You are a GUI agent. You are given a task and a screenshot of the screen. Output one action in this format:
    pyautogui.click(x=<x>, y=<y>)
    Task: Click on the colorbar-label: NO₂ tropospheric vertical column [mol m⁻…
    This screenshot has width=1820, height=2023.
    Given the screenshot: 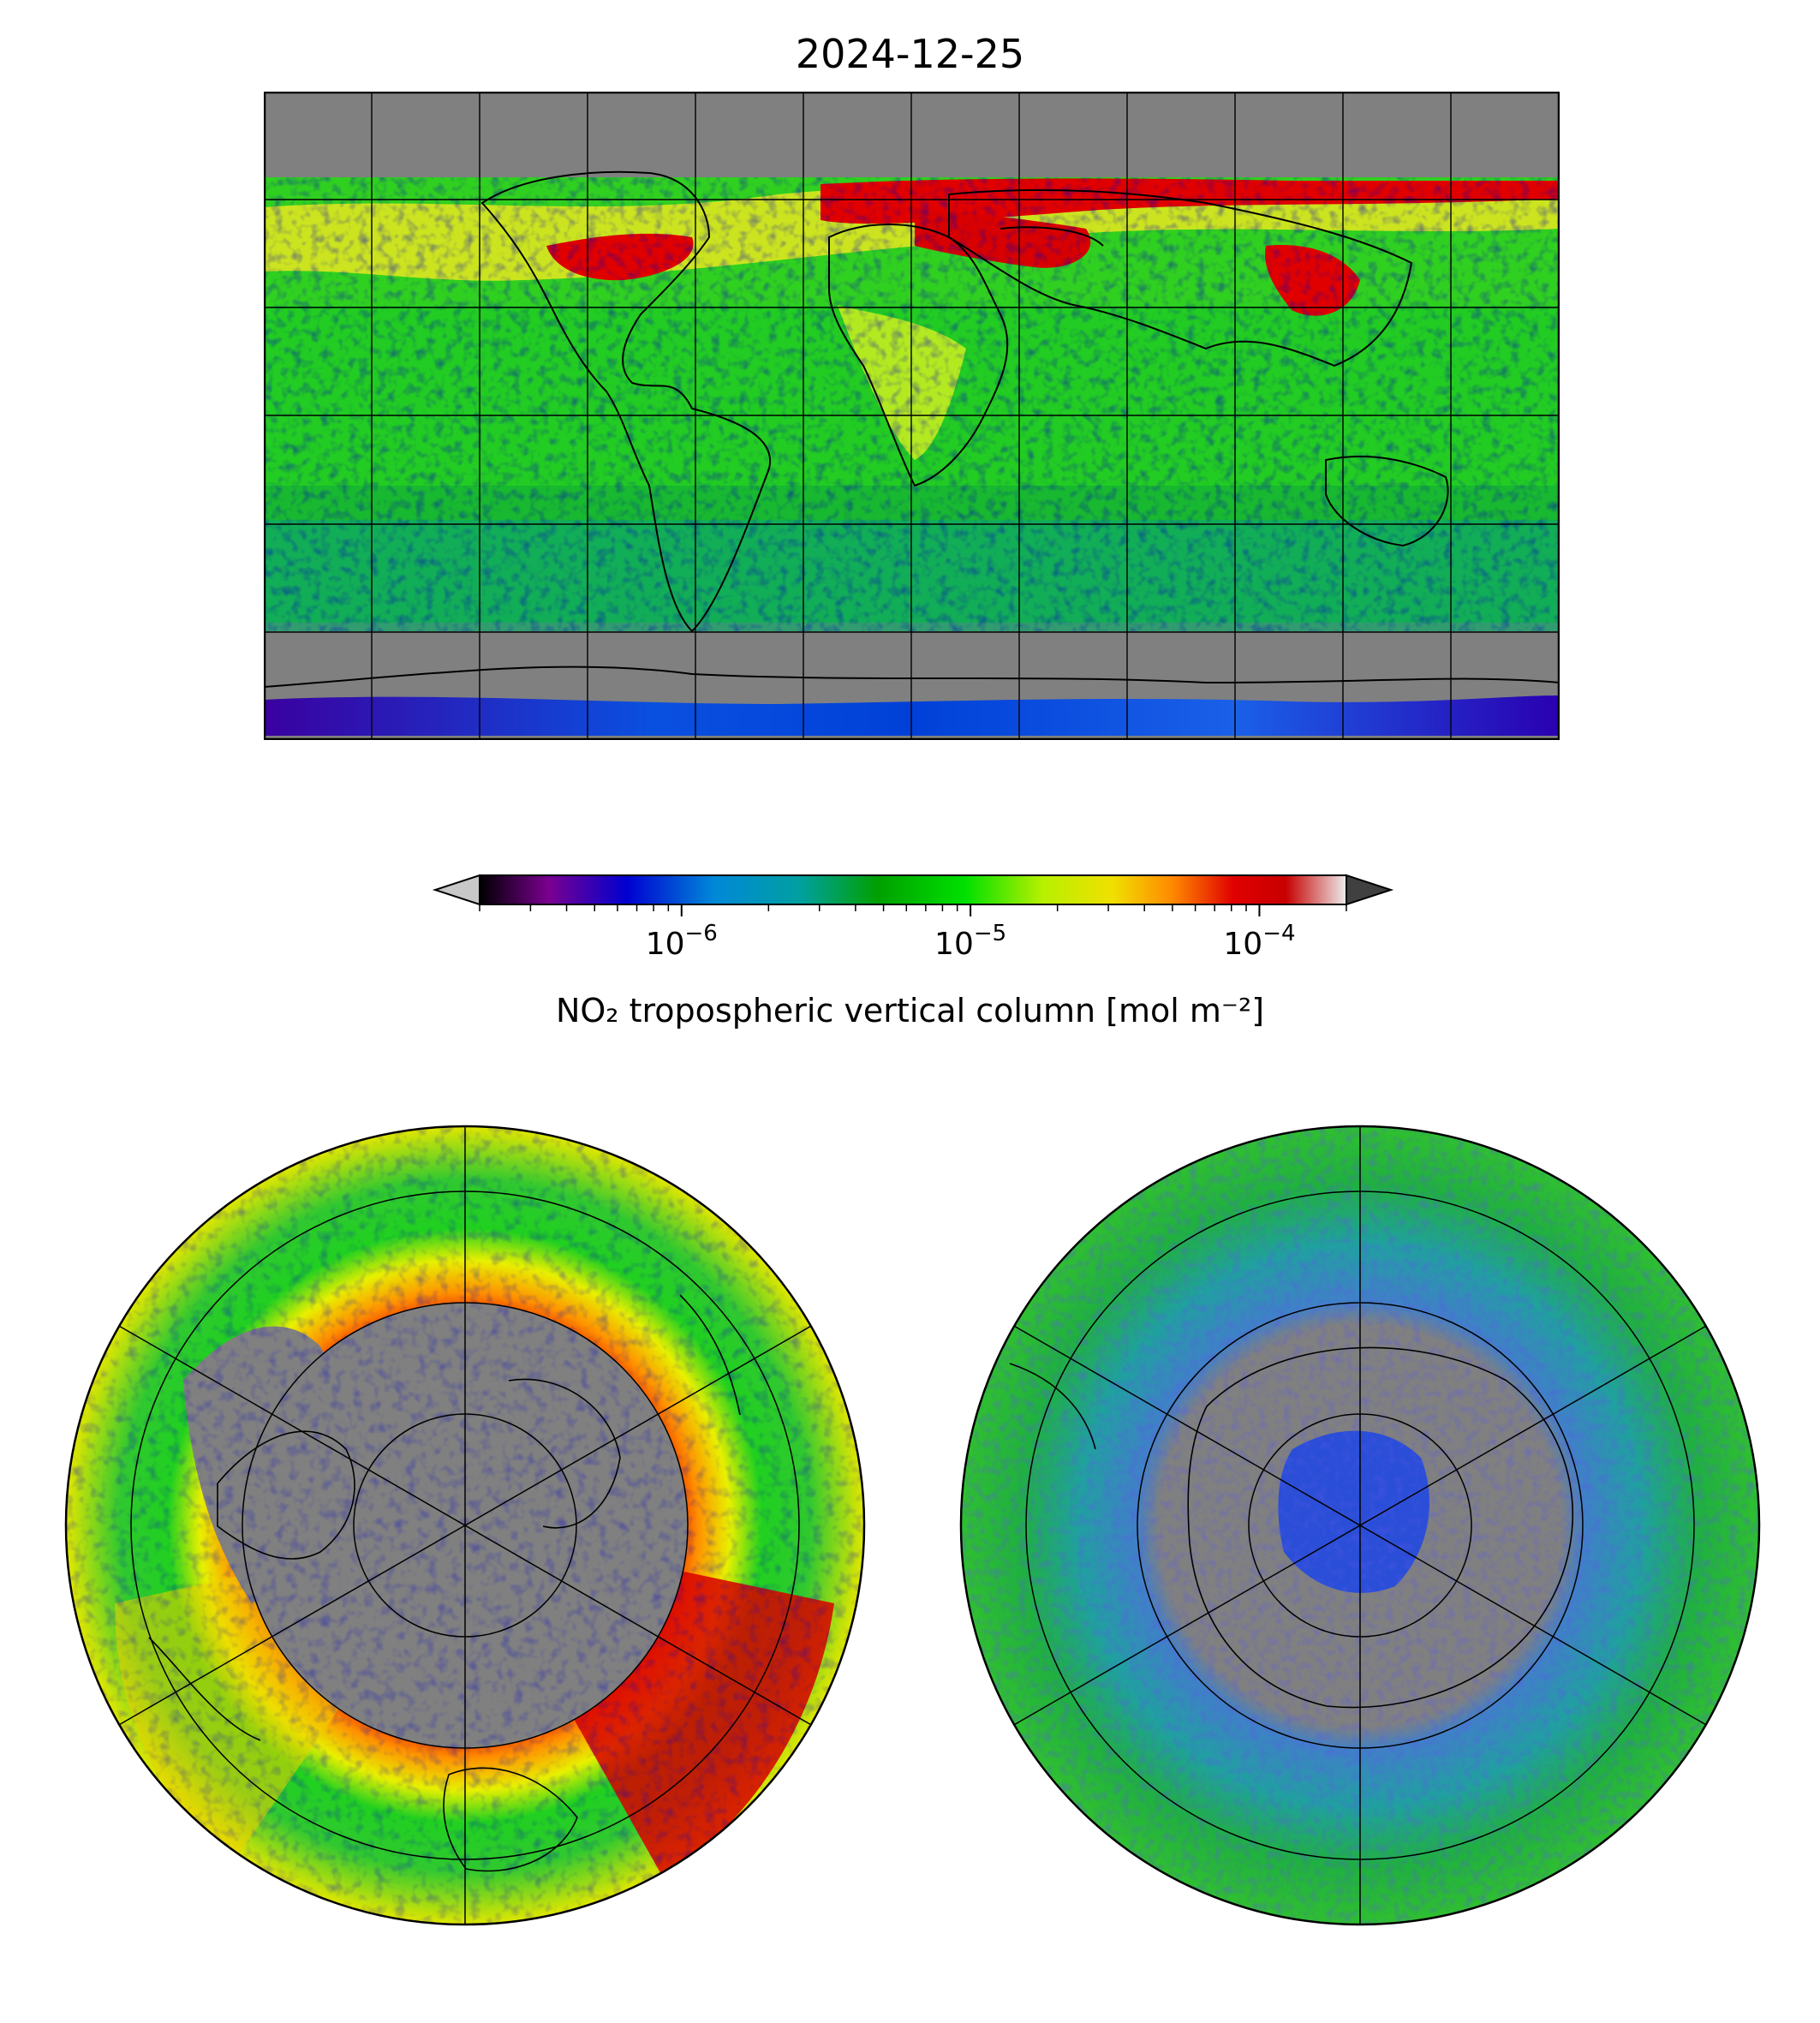 What is the action you would take?
    pyautogui.click(x=910, y=1011)
    